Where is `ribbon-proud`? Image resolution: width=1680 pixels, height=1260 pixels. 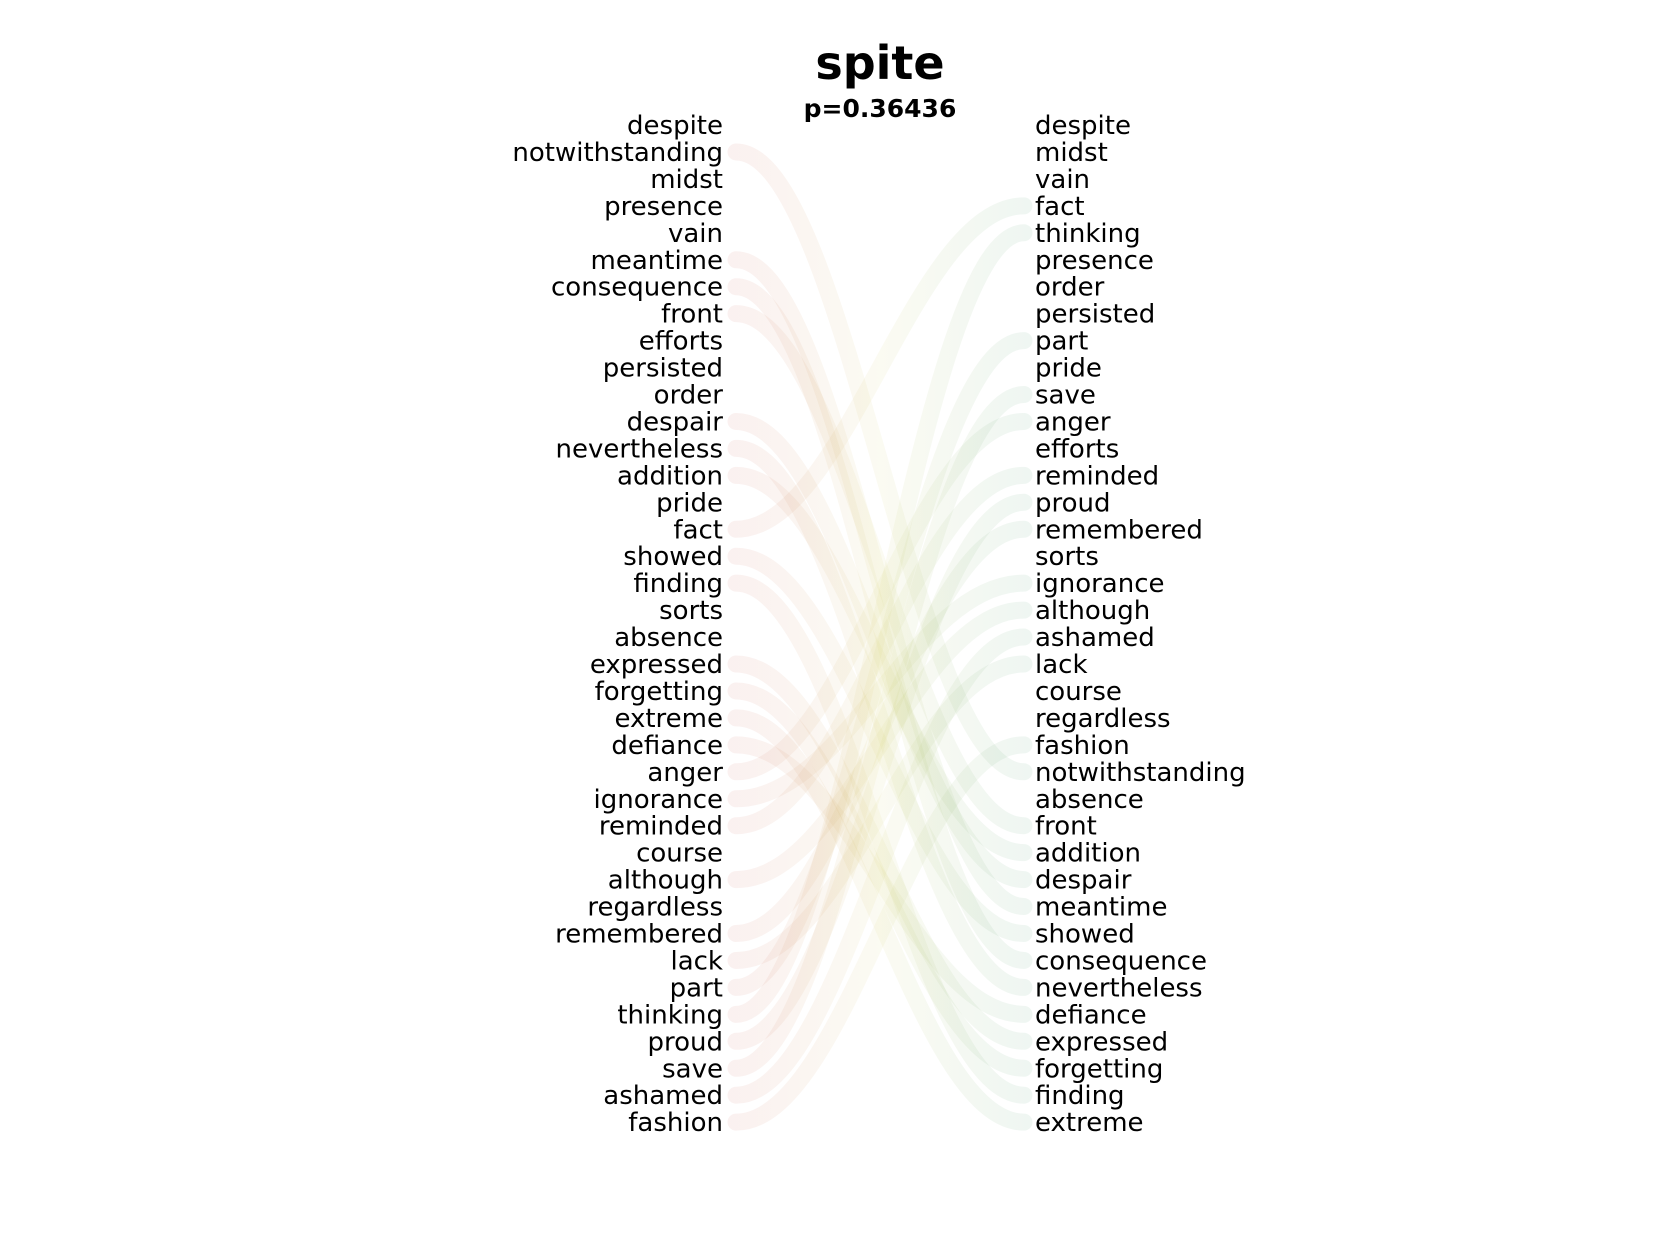
ribbon-proud is located at coordinates (880, 771).